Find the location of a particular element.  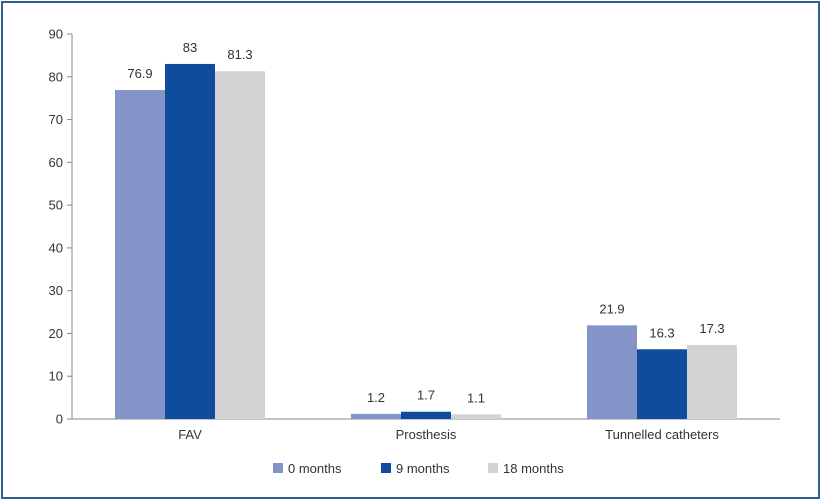

data-label: 21.9 is located at coordinates (611, 308).